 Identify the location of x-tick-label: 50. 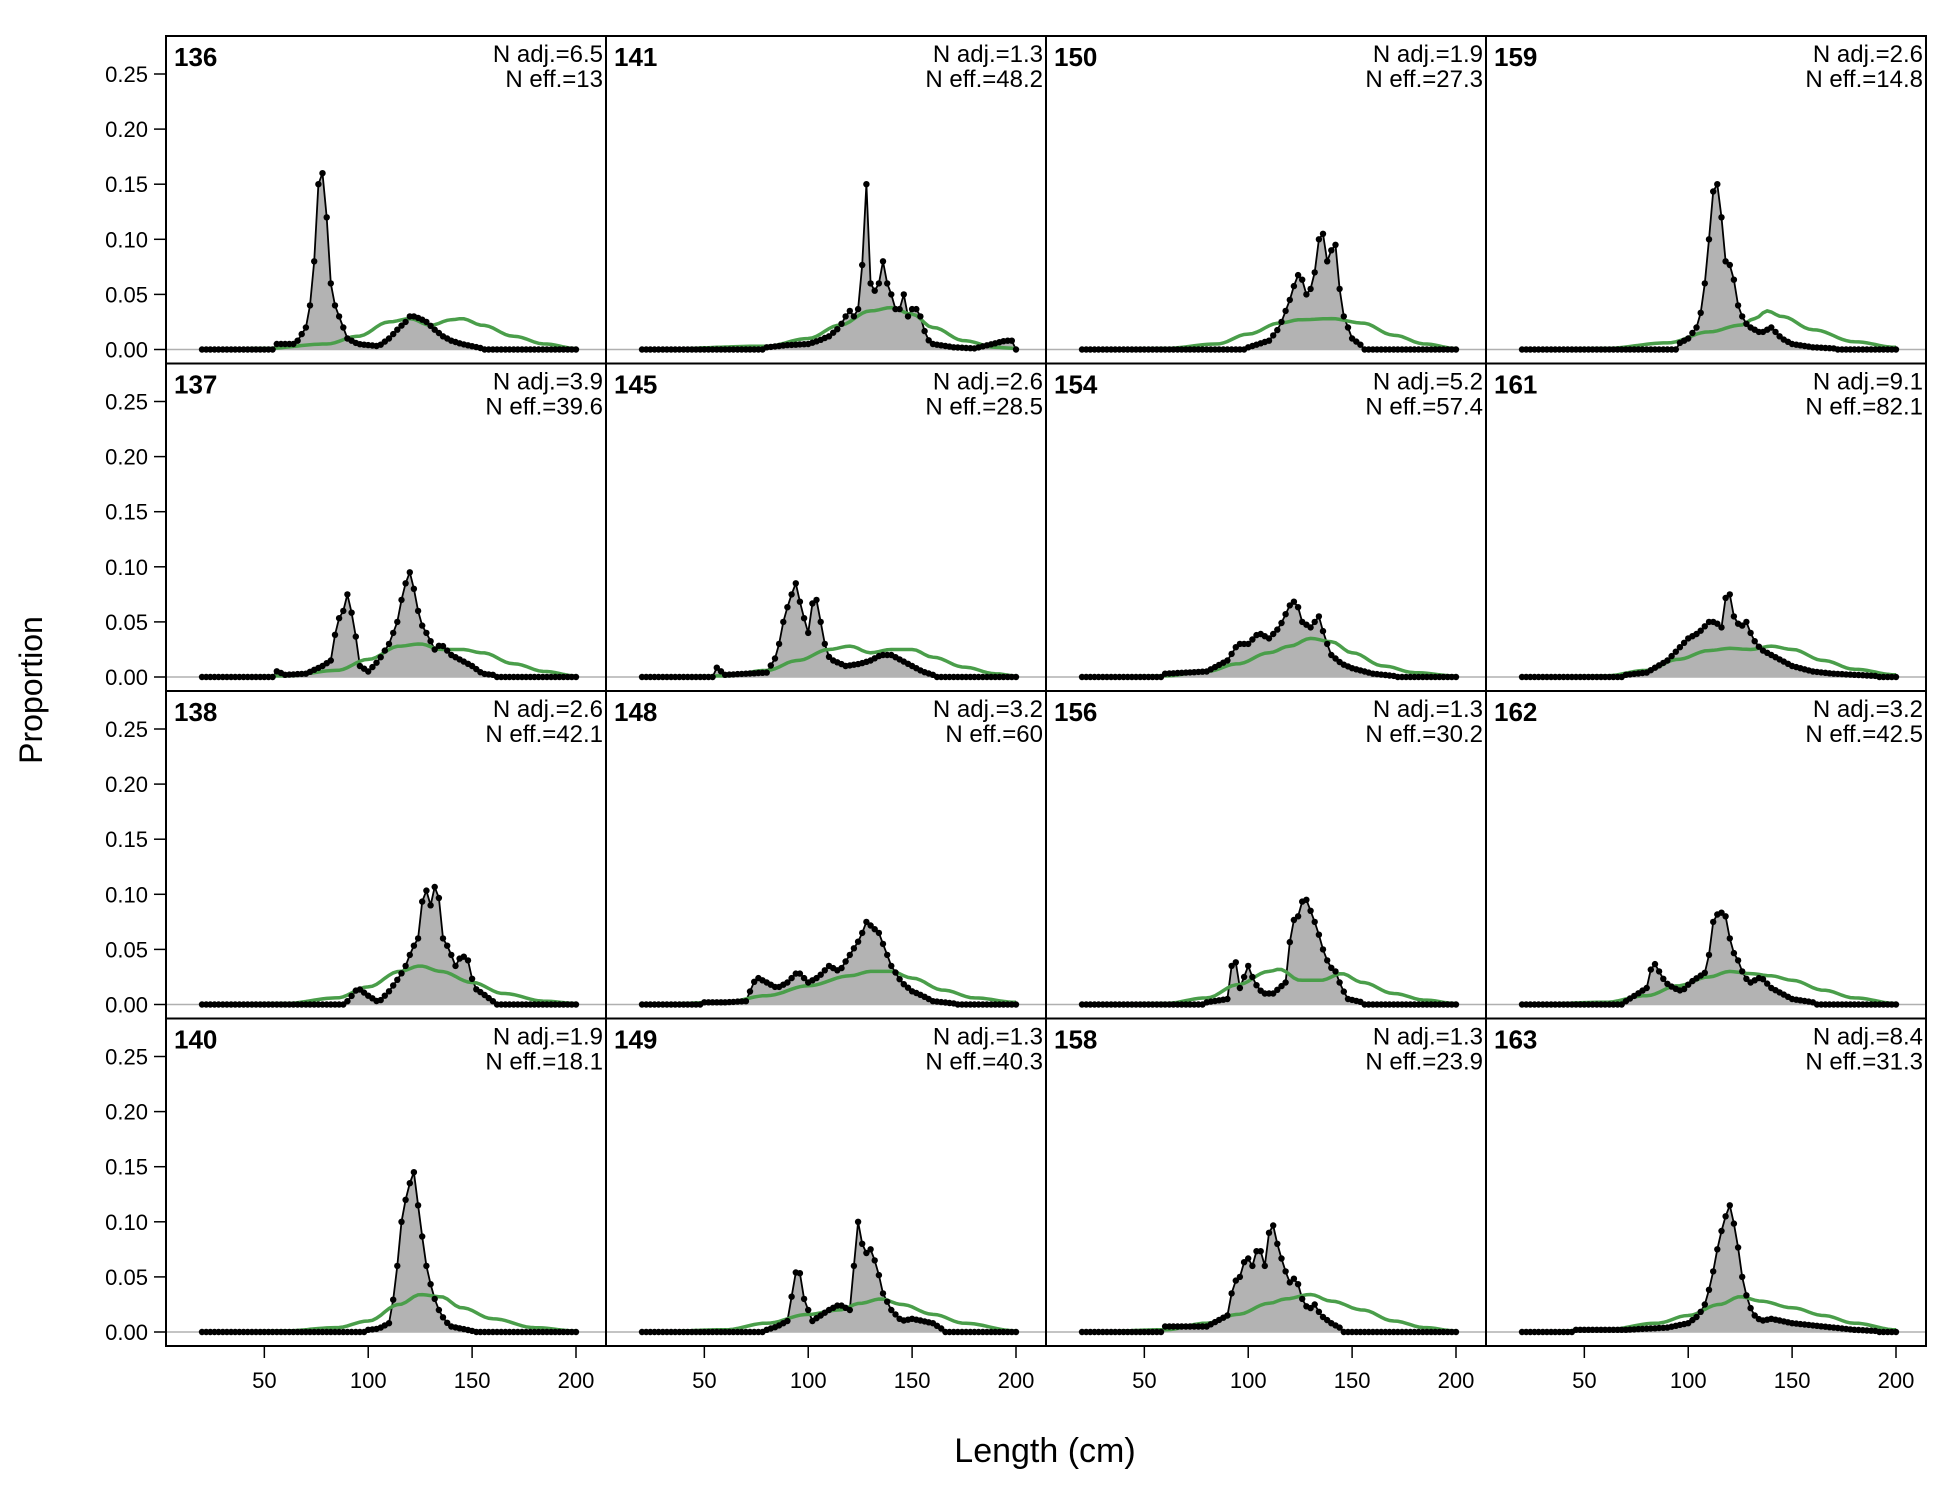
(704, 1380).